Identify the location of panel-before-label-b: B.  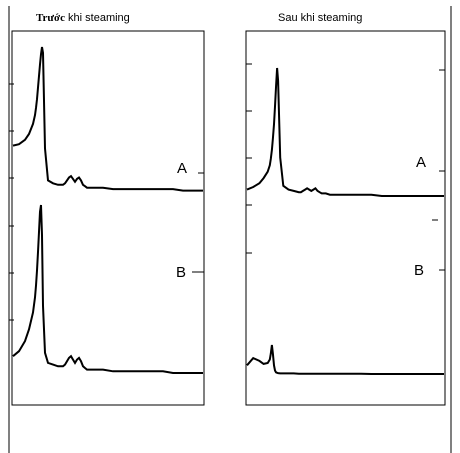
(181, 272).